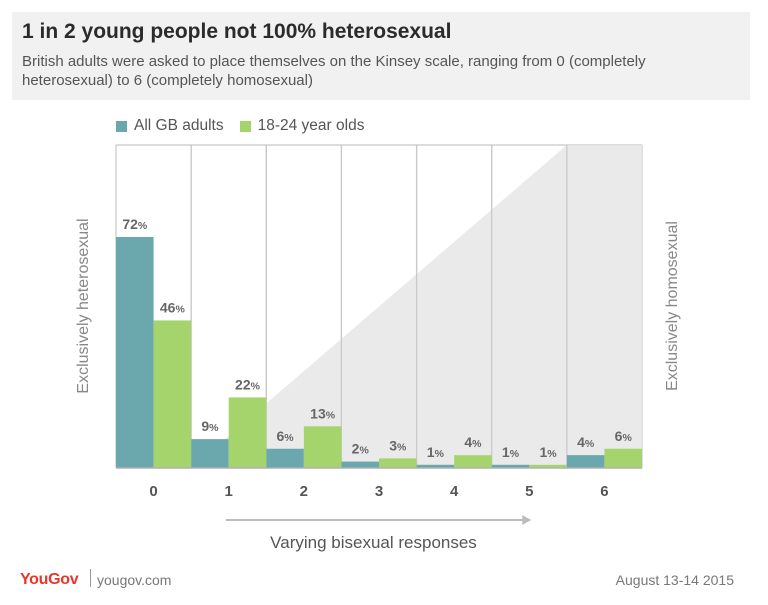 This screenshot has width=768, height=605. What do you see at coordinates (454, 491) in the screenshot?
I see `x-tick-label: 4` at bounding box center [454, 491].